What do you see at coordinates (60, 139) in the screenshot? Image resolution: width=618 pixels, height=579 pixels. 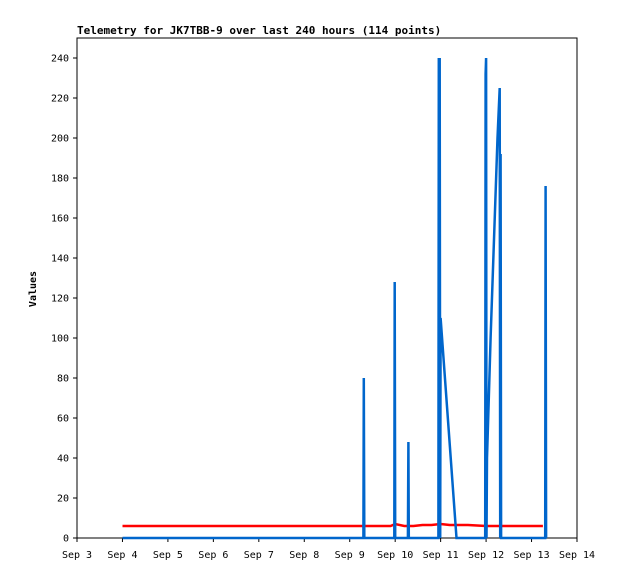 I see `y-tick-label: 200` at bounding box center [60, 139].